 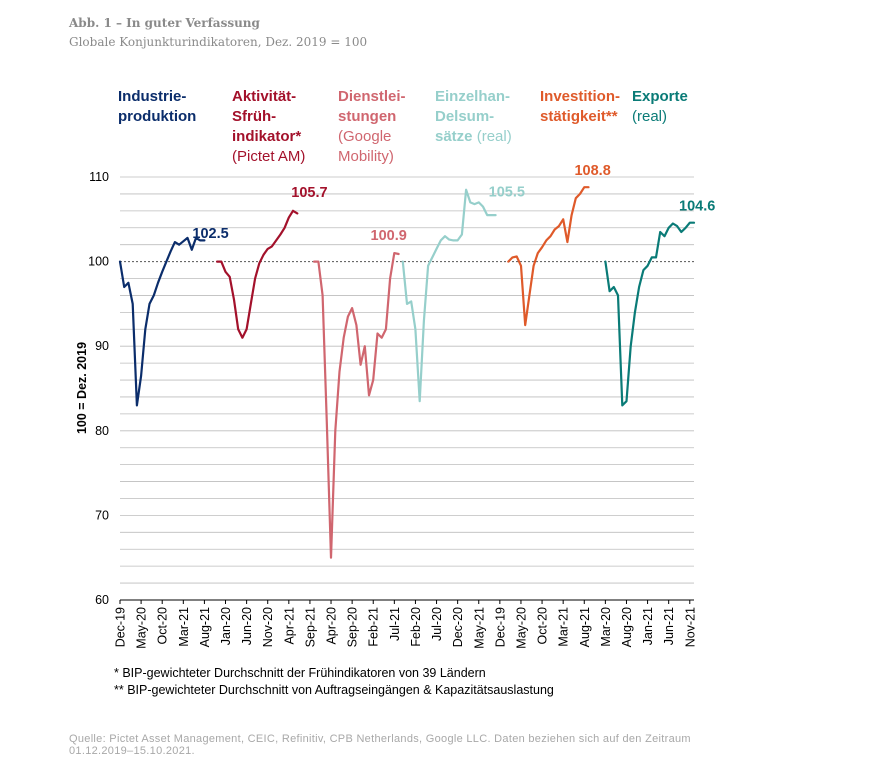 What do you see at coordinates (648, 626) in the screenshot?
I see `x-tick-label: Jan-21` at bounding box center [648, 626].